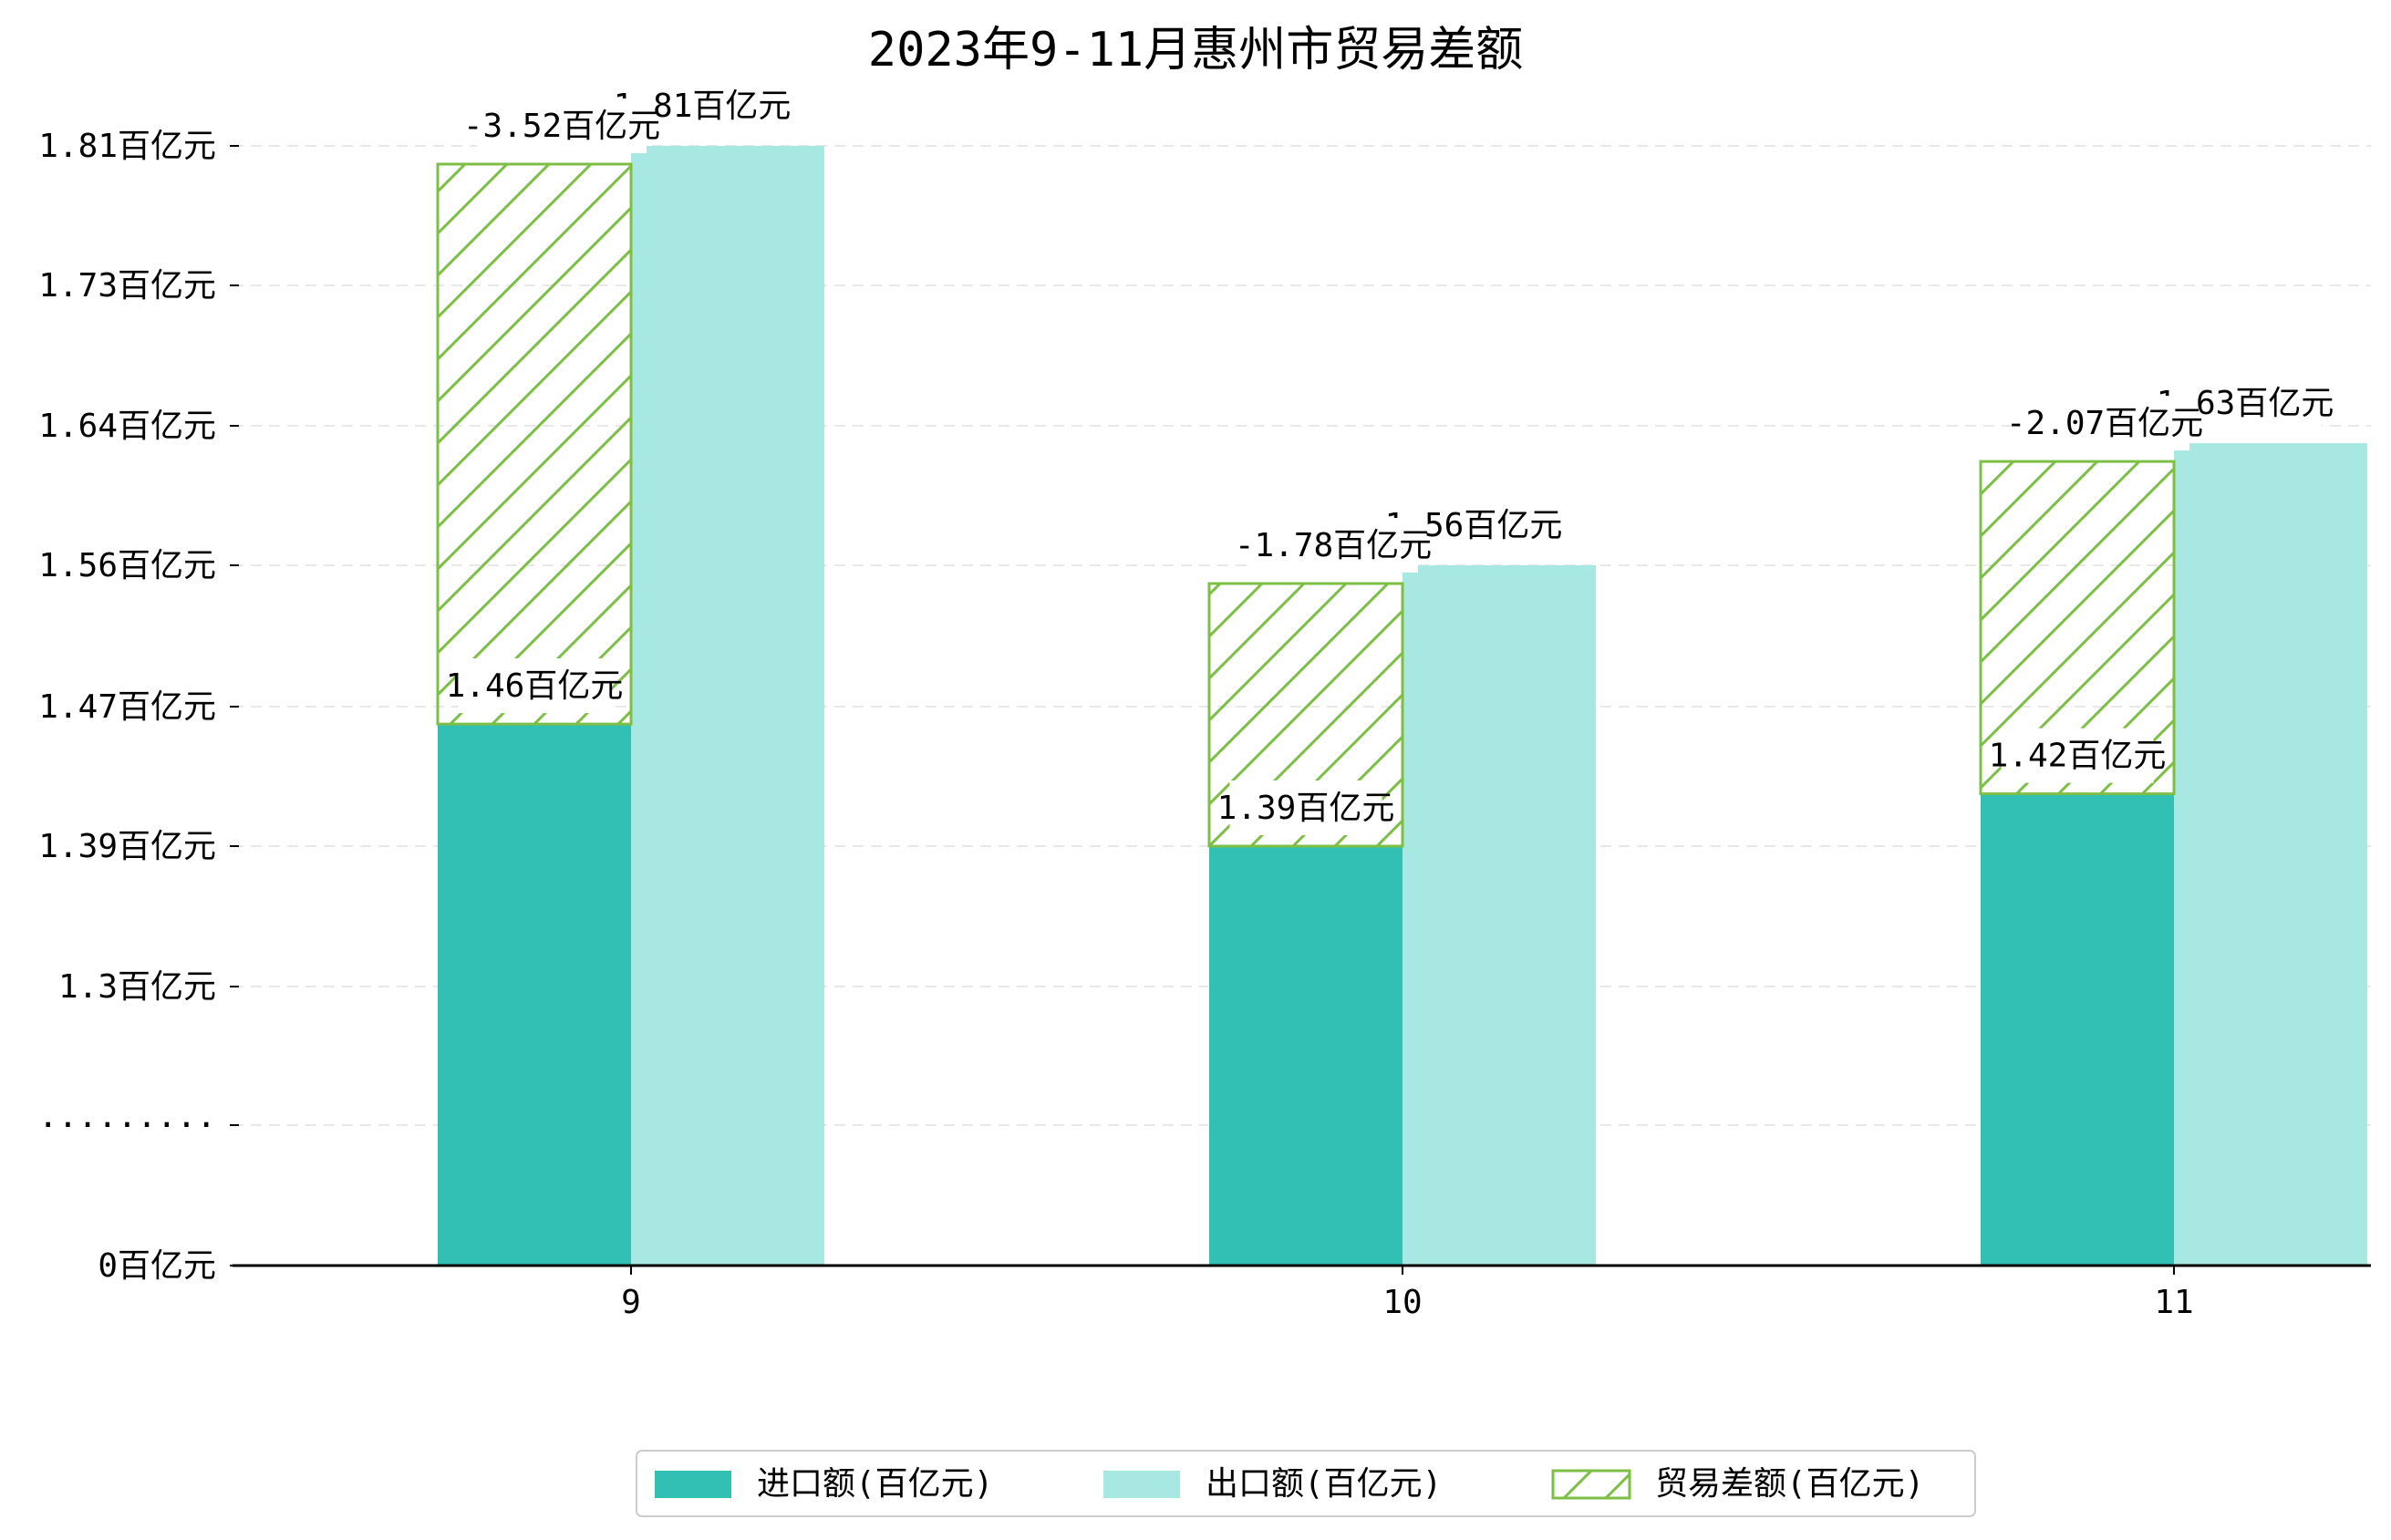 The width and height of the screenshot is (2391, 1540). I want to click on data-label-text: 1.39百亿元, so click(1306, 808).